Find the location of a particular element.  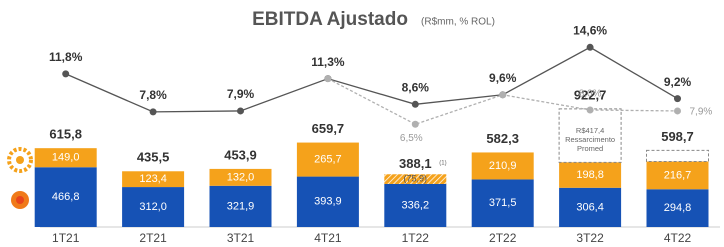

bar-value-label: 198,8 is located at coordinates (590, 175).